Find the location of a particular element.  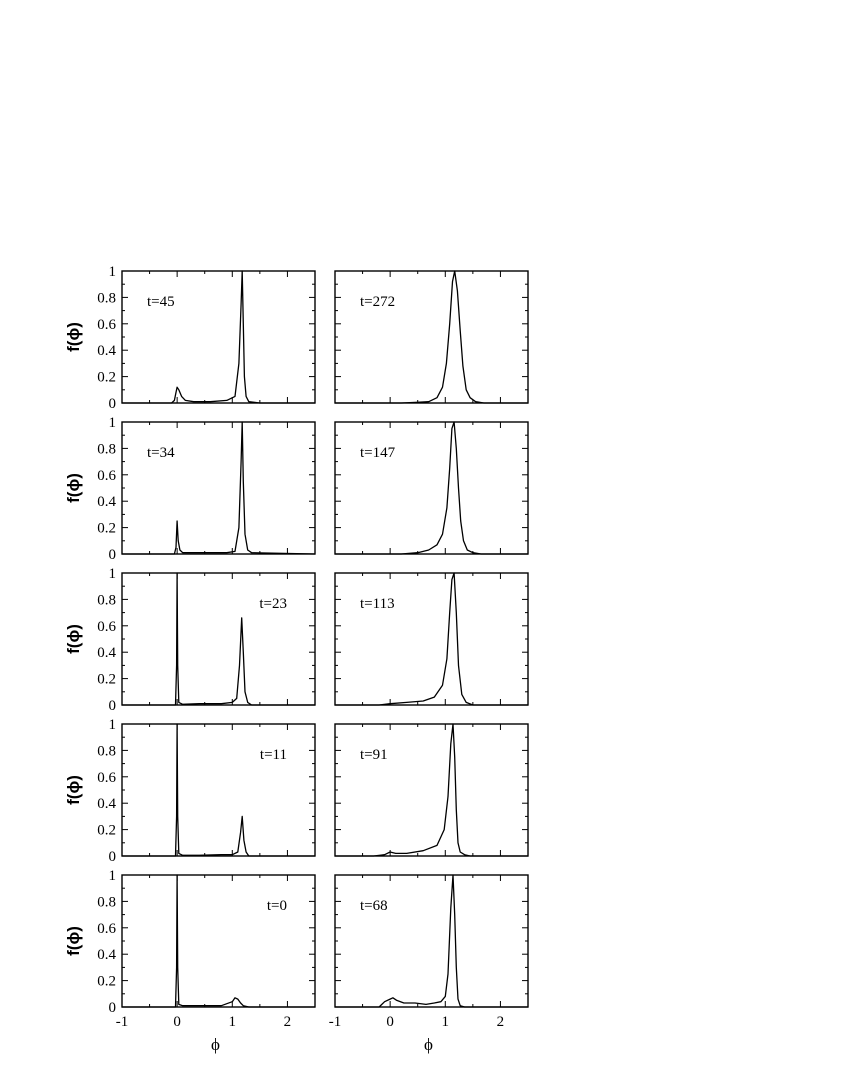

panel-time-label: t=23 is located at coordinates (273, 604).